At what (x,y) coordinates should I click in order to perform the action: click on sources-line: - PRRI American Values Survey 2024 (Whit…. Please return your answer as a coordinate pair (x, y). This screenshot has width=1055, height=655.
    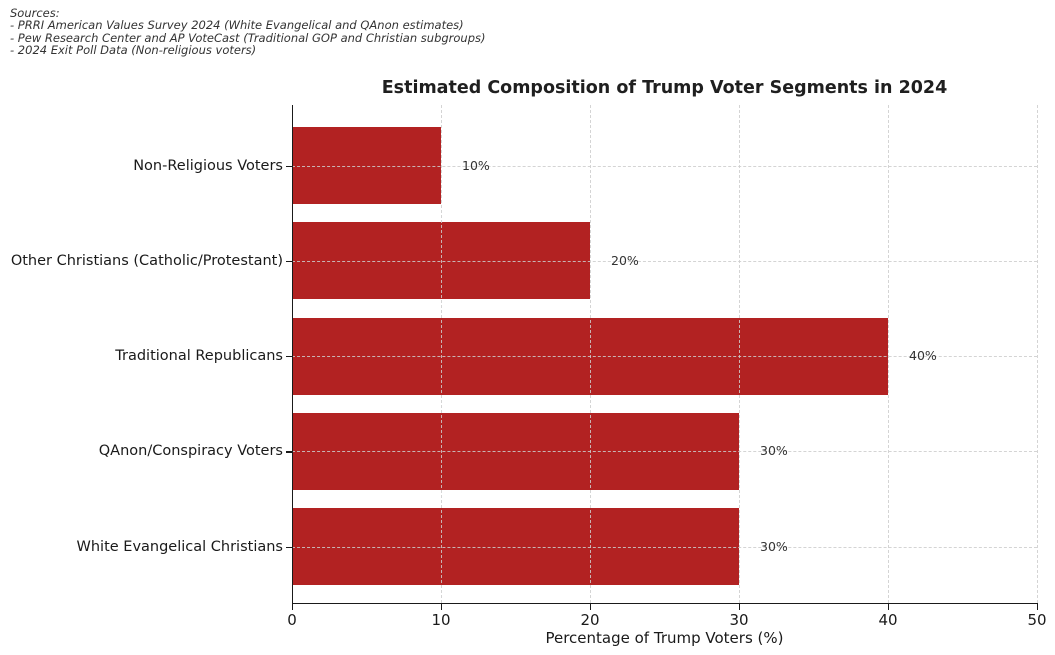
    Looking at the image, I should click on (237, 25).